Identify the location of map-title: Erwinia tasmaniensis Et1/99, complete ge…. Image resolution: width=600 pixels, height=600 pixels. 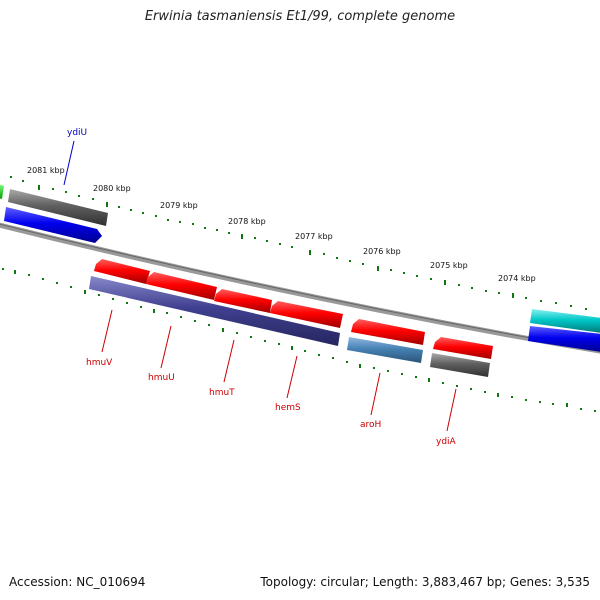
(300, 16).